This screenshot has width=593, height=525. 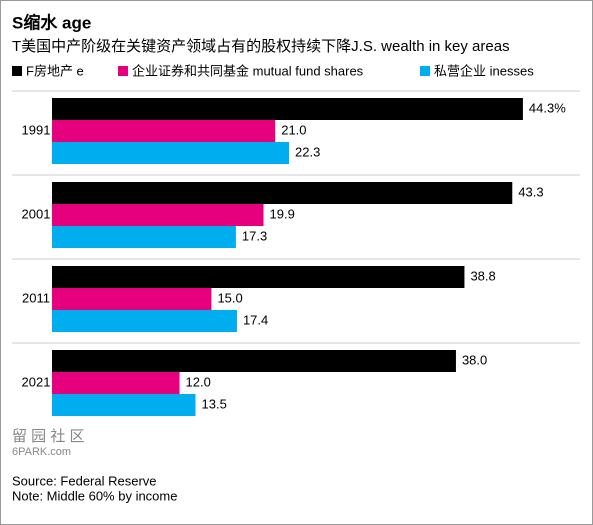 I want to click on value-label: 17.4, so click(x=255, y=319).